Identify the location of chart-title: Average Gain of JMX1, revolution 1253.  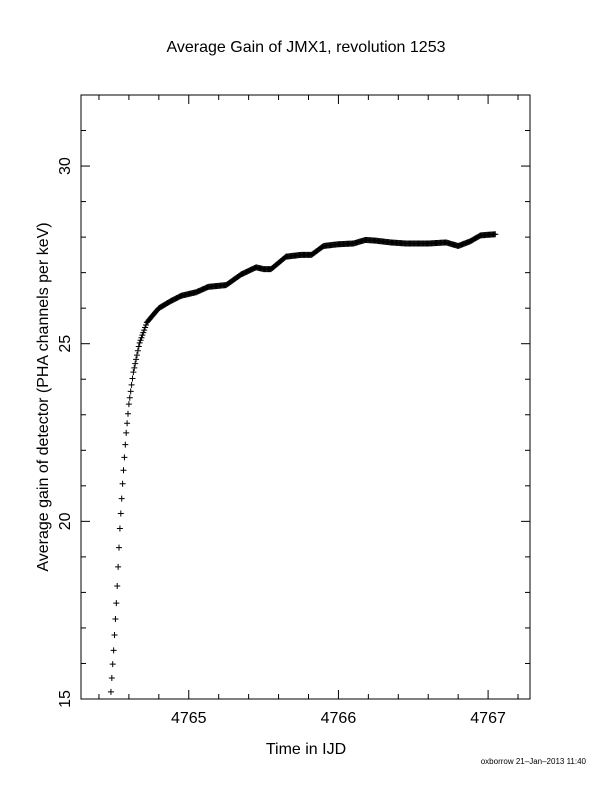
(306, 47).